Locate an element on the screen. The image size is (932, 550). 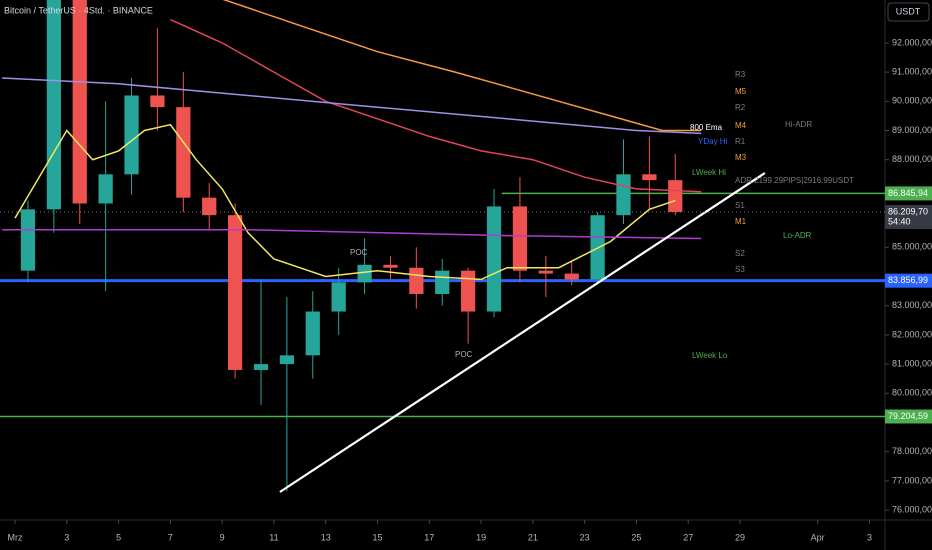
x-tick-label: 15 is located at coordinates (378, 537).